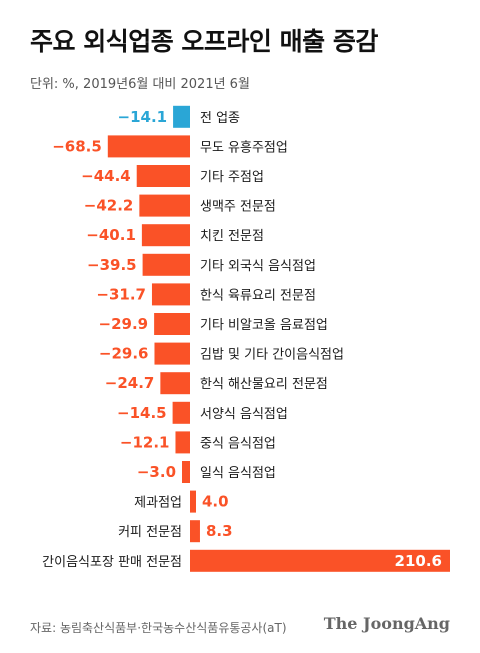  I want to click on value-label-2: −44.4, so click(106, 176).